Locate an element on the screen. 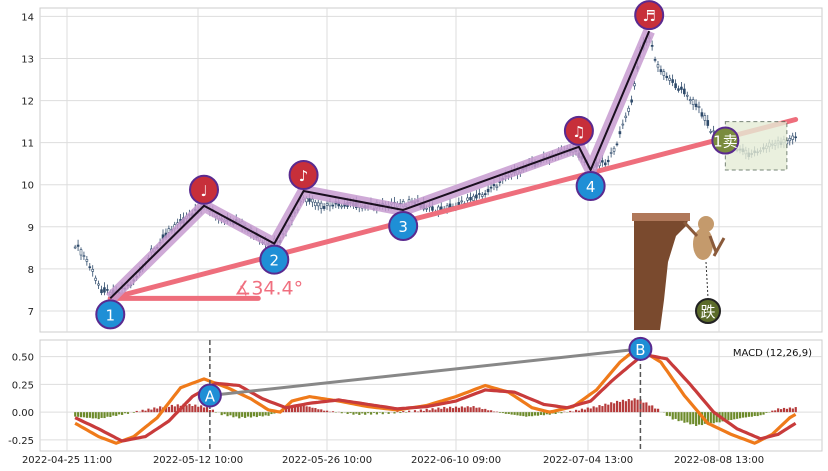  x-tick-label: 2022-05-12 10:00 is located at coordinates (198, 460).